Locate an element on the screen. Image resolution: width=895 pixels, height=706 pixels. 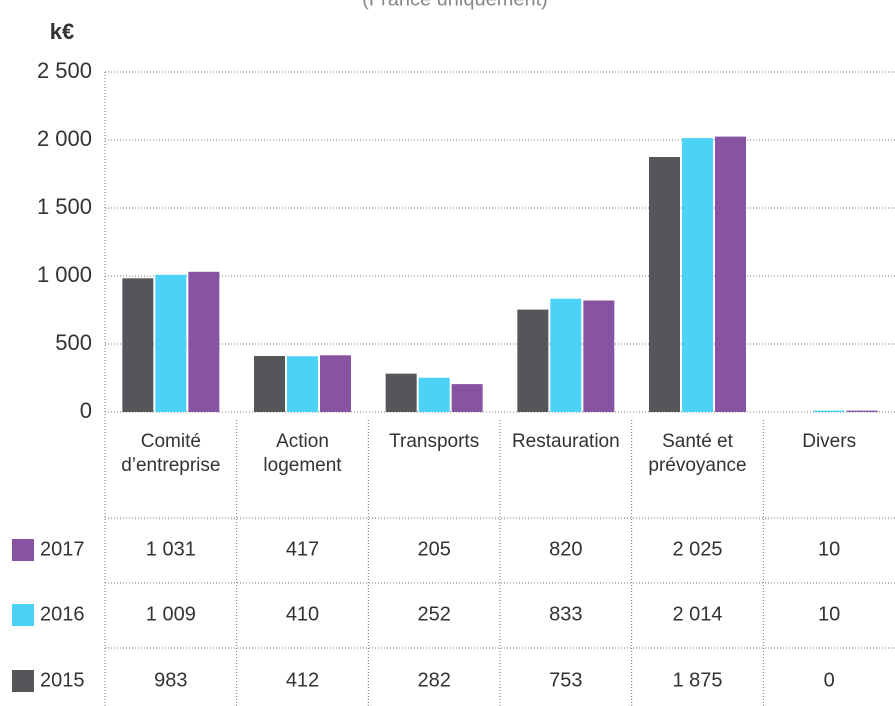
y-tick-label: 2 500 is located at coordinates (64, 70).